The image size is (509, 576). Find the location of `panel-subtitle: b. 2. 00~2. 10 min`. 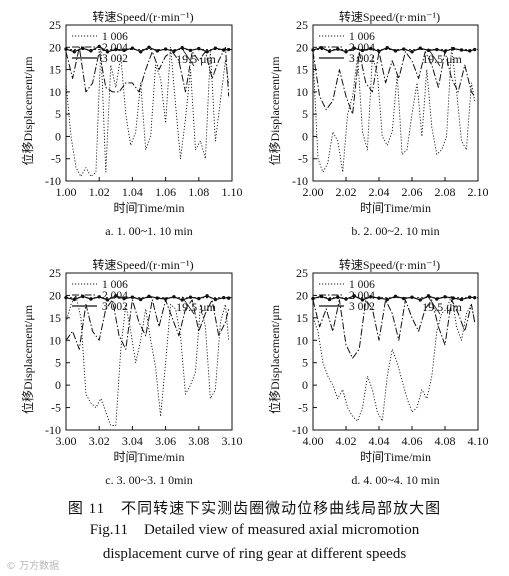

panel-subtitle: b. 2. 00~2. 10 min is located at coordinates (395, 231).